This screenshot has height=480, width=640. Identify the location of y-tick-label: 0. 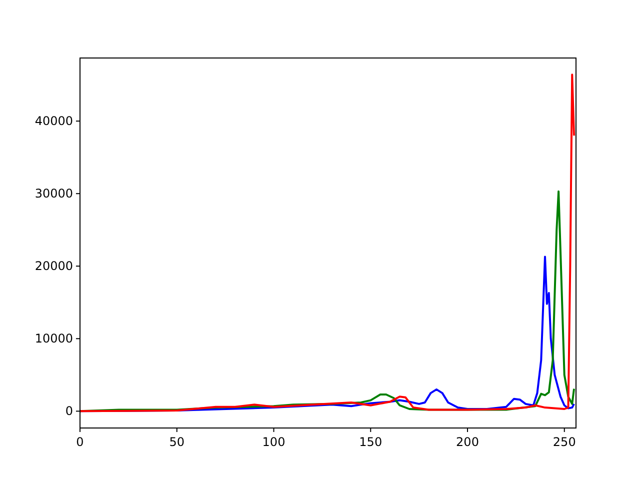
(69, 411).